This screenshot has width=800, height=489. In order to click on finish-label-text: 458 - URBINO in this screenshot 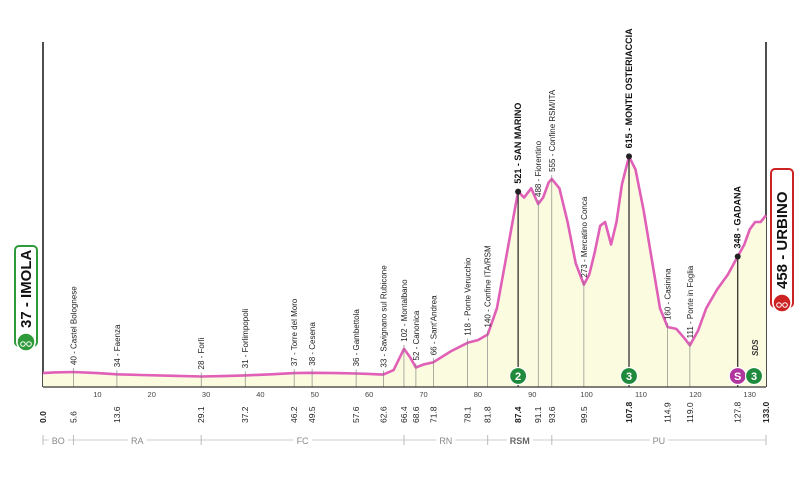, I will do `click(782, 240)`.